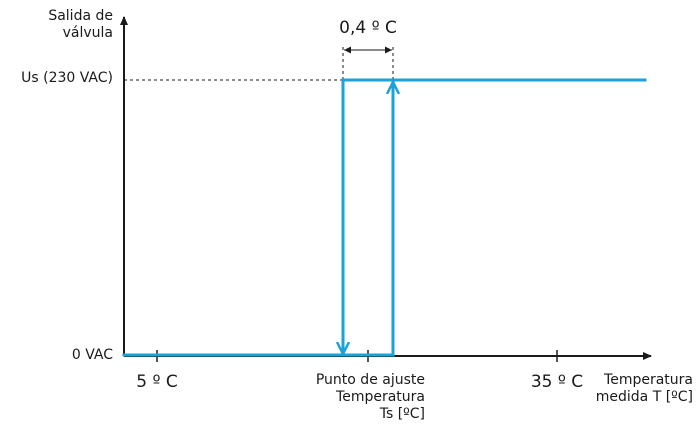 The height and width of the screenshot is (428, 697). I want to click on y-tick-label-high: Us (230 VAC), so click(67, 78).